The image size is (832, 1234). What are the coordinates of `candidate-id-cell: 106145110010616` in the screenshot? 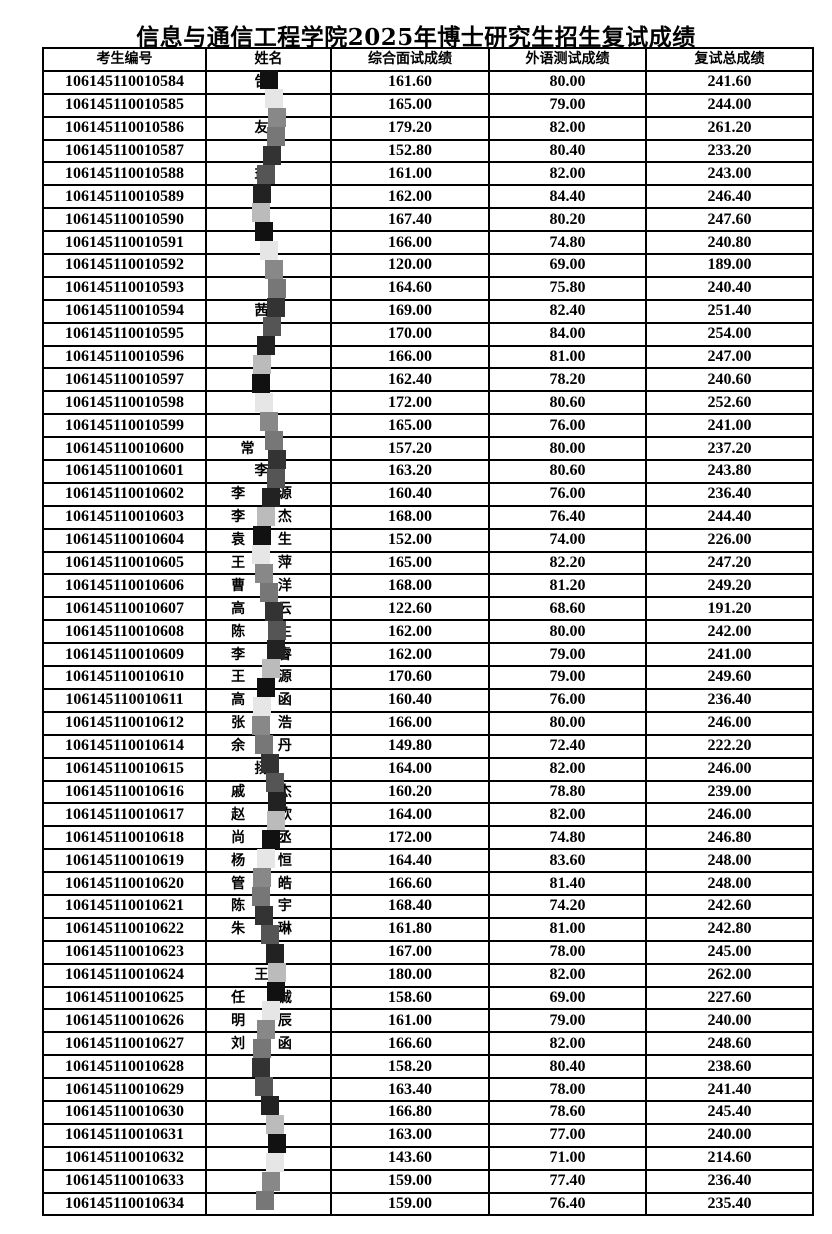 It's located at (124, 792).